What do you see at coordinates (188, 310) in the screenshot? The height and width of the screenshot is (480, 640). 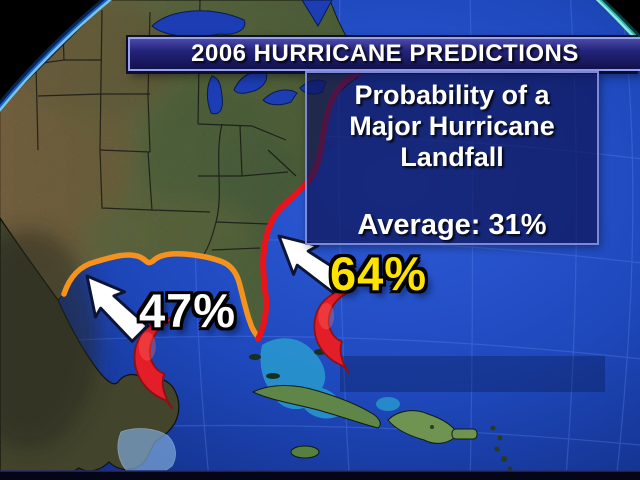 I see `gulf-percent-label: 47%` at bounding box center [188, 310].